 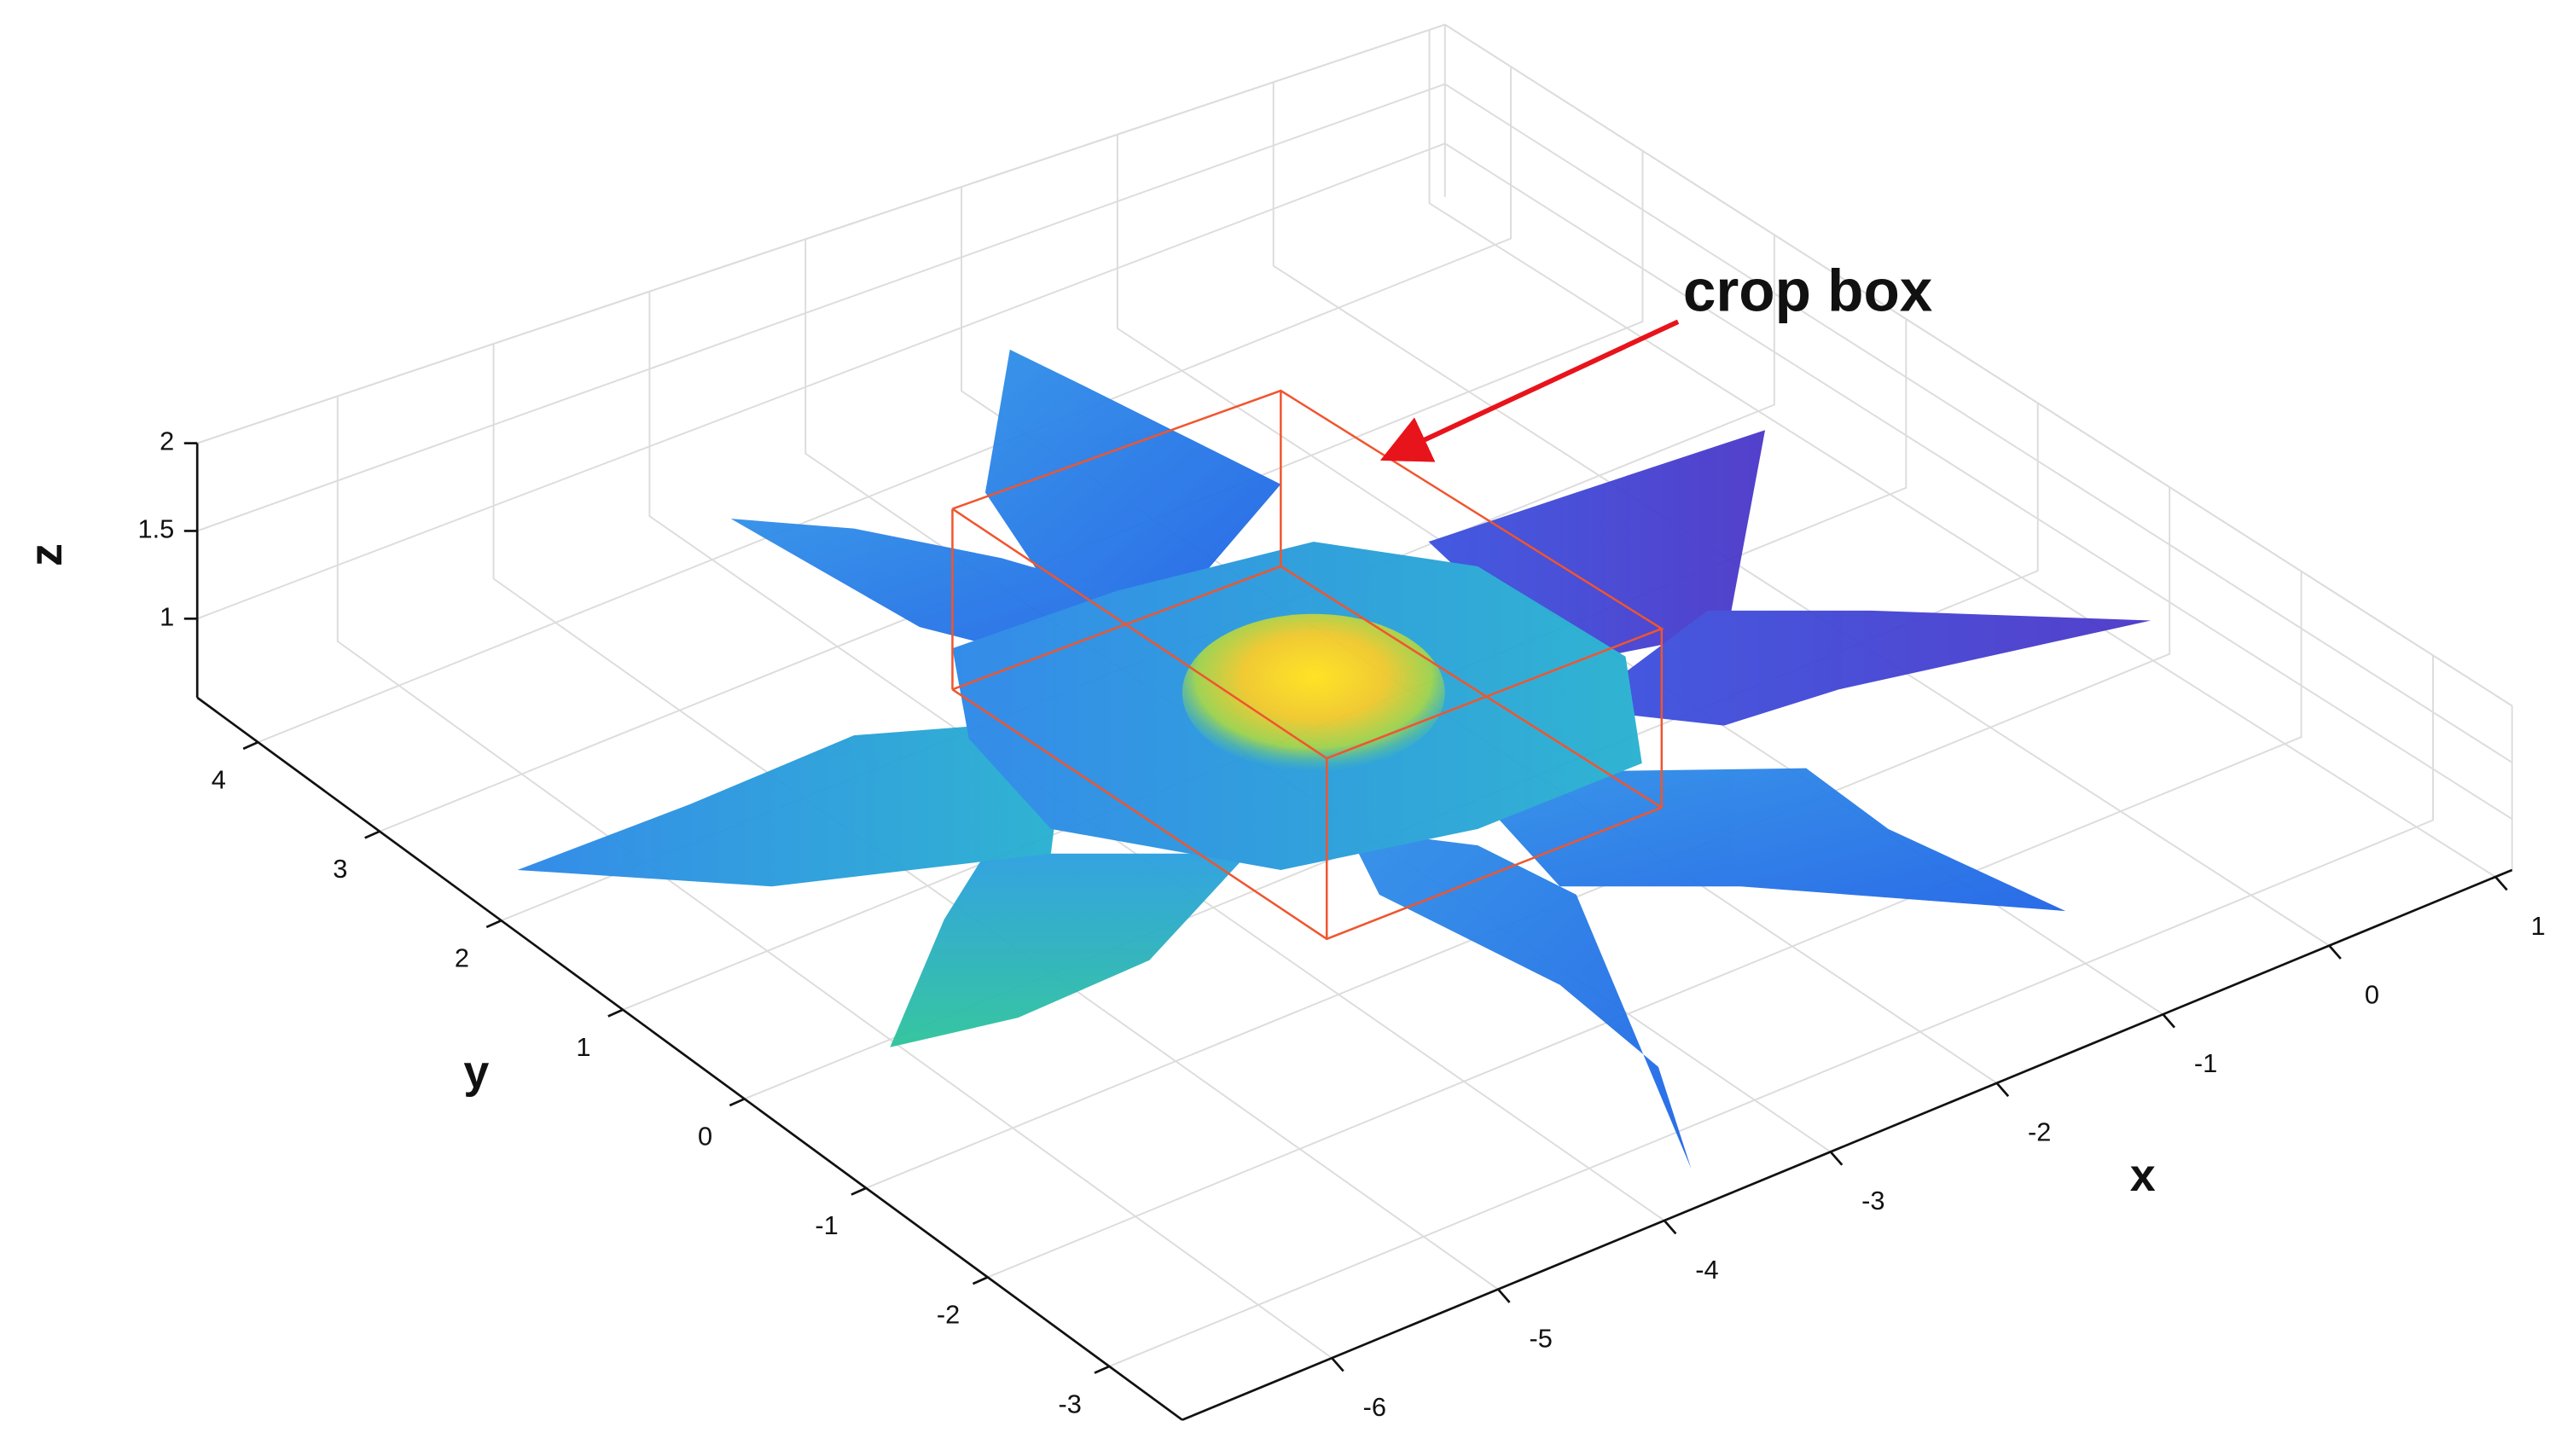 I want to click on x-tick-label: -4, so click(x=1706, y=1270).